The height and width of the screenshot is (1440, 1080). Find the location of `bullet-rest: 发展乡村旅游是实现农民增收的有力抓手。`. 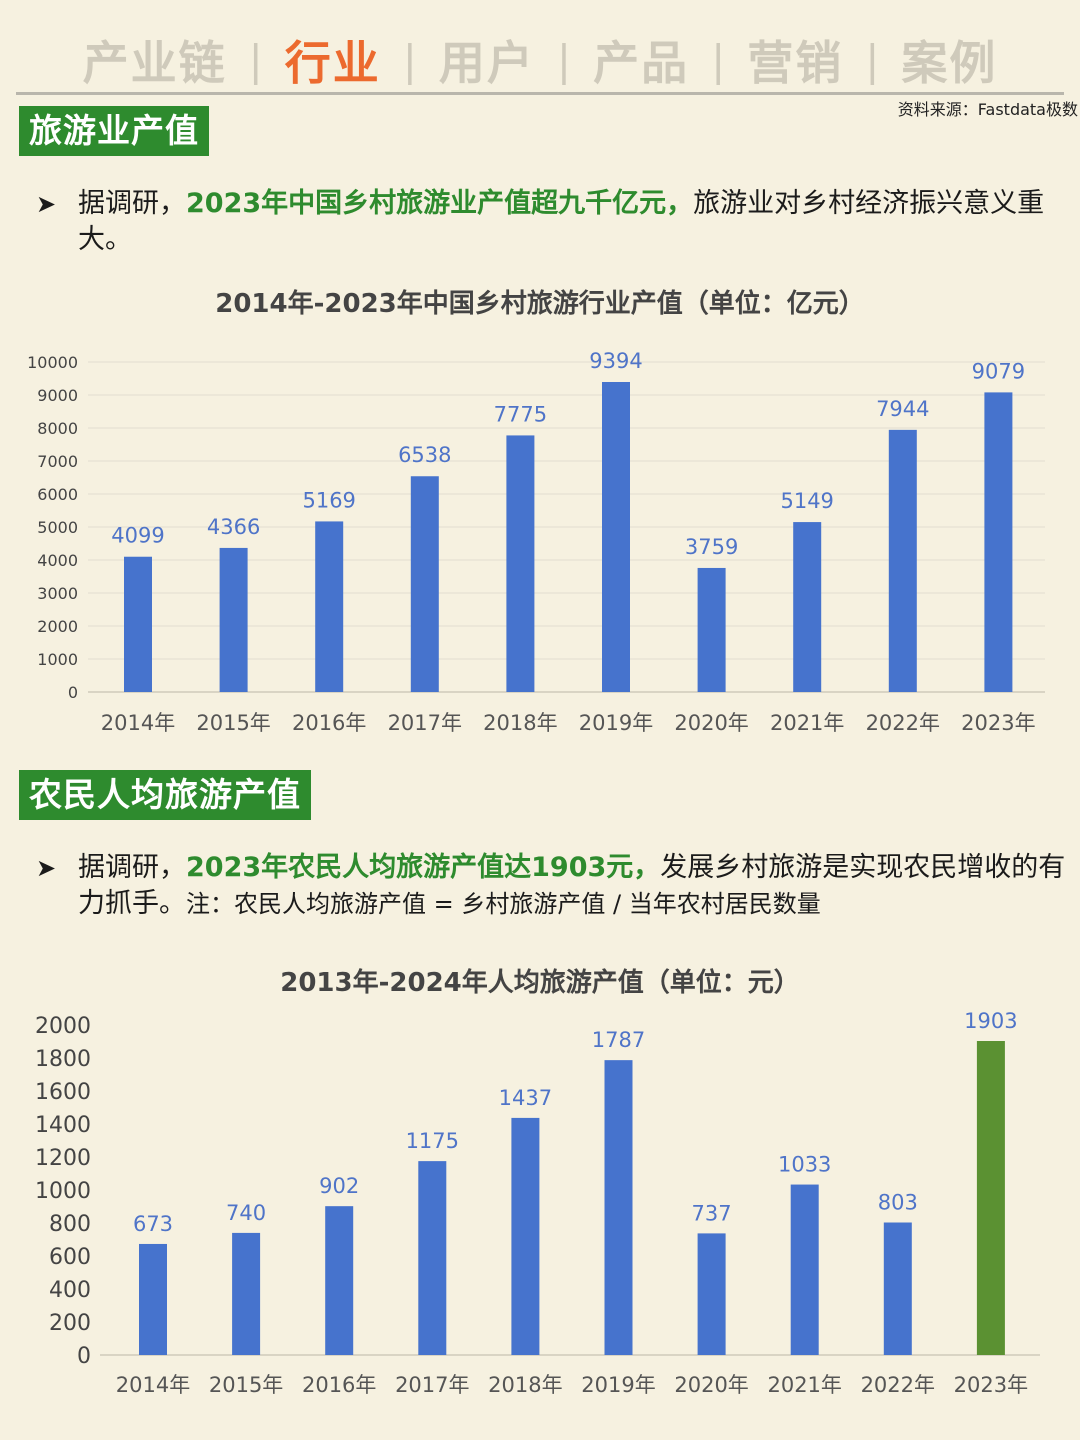

bullet-rest: 发展乡村旅游是实现农民增收的有力抓手。 is located at coordinates (572, 885).